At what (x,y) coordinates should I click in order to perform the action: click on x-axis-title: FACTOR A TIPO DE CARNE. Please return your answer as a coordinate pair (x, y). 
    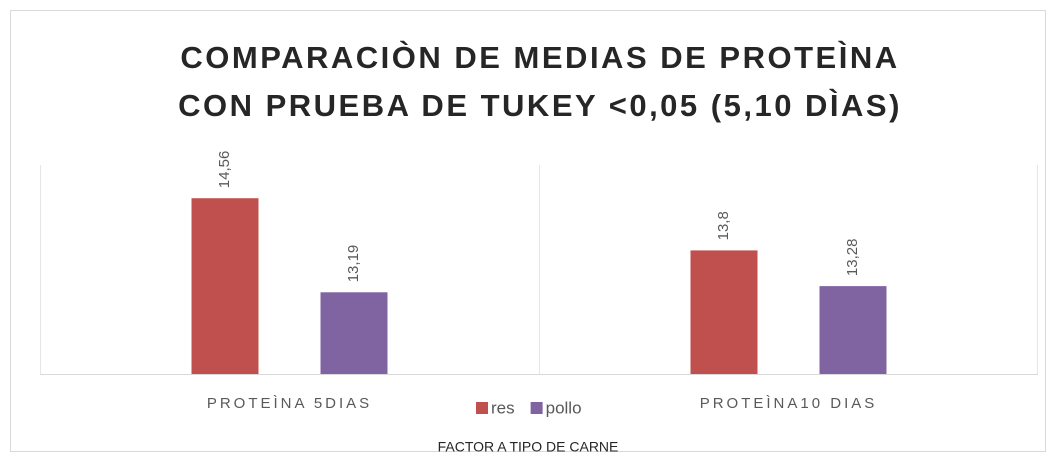
    Looking at the image, I should click on (528, 447).